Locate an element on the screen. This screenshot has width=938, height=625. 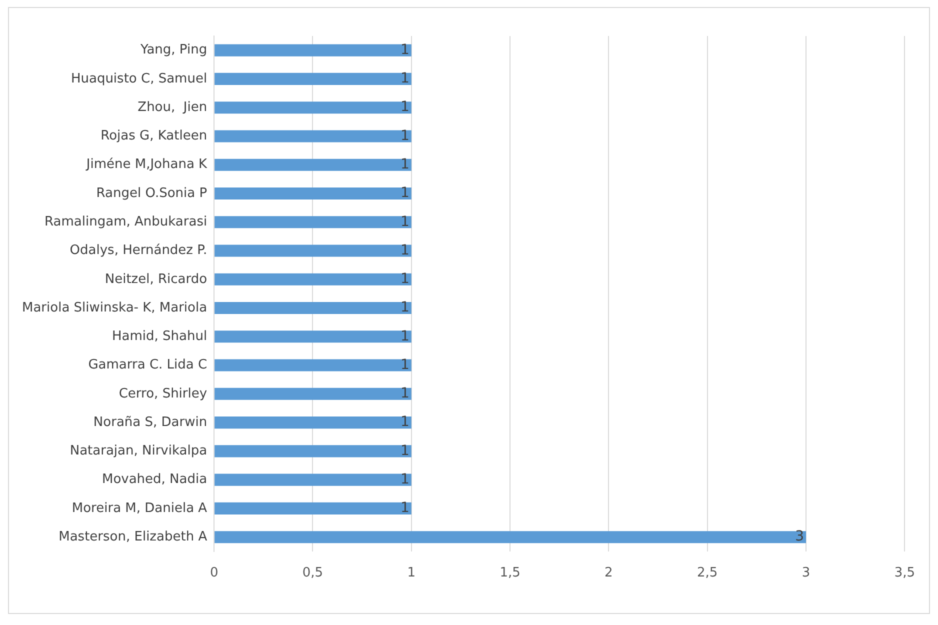
y-tick-label: Jiméne M,Johana K is located at coordinates (146, 164).